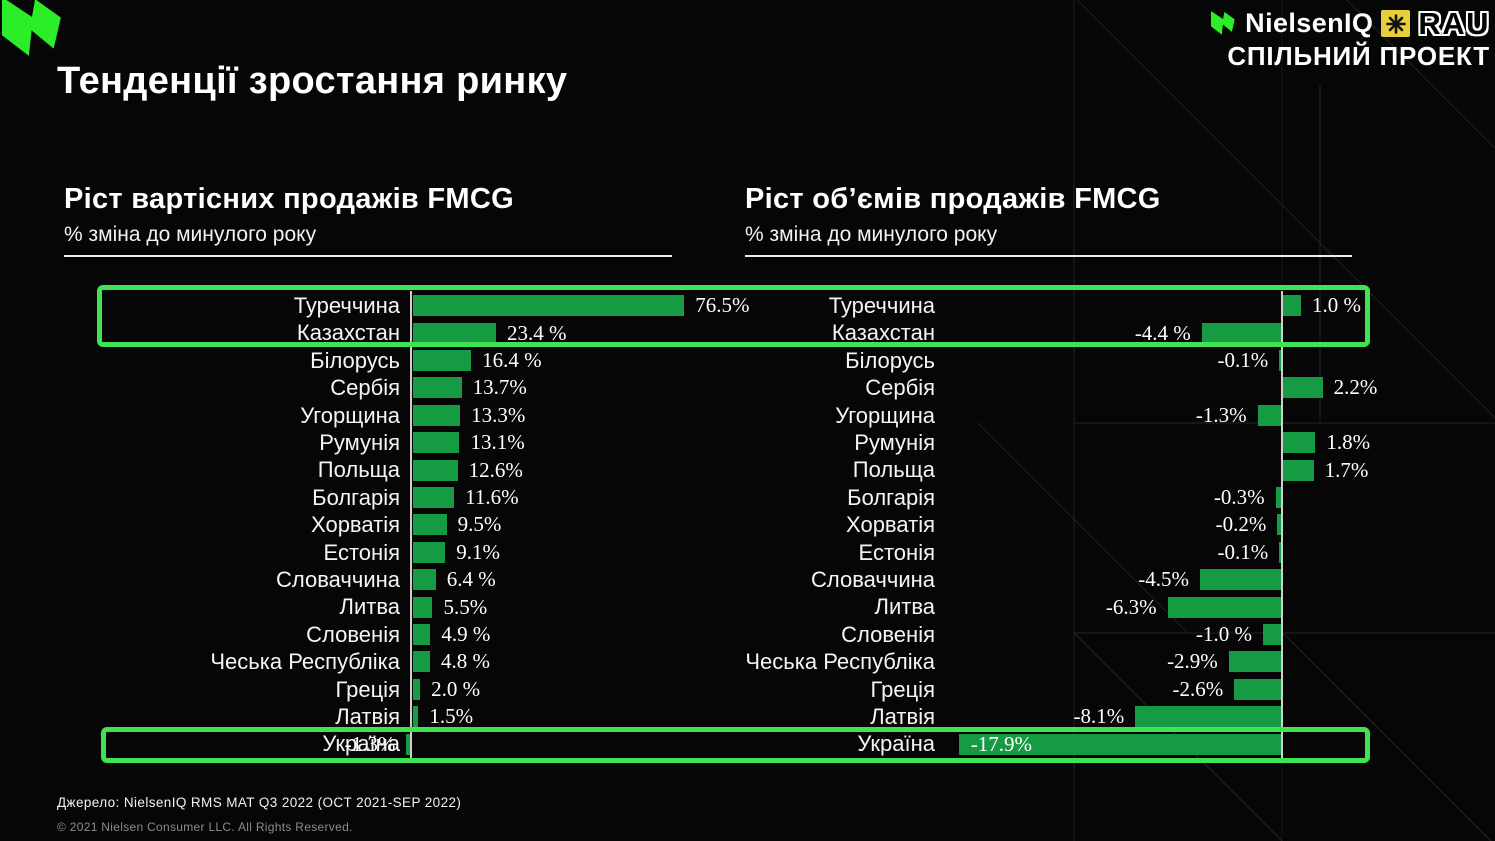  Describe the element at coordinates (338, 579) in the screenshot. I see `value-sales-country-label: Словаччина` at that location.